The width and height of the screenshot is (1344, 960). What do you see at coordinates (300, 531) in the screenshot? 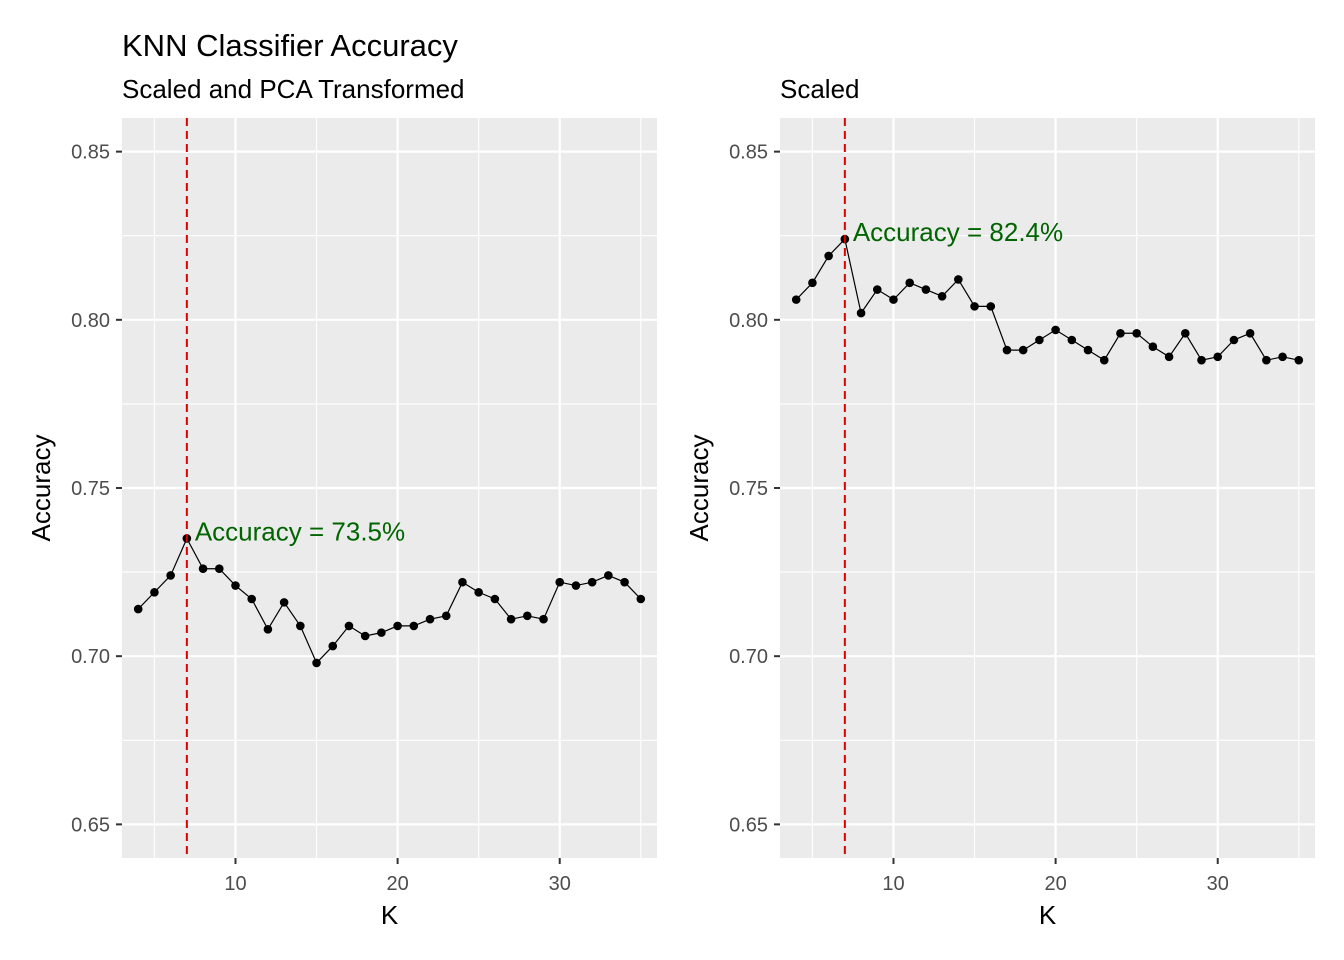
I see `accuracy-annotation: Accuracy = 73.5%` at bounding box center [300, 531].